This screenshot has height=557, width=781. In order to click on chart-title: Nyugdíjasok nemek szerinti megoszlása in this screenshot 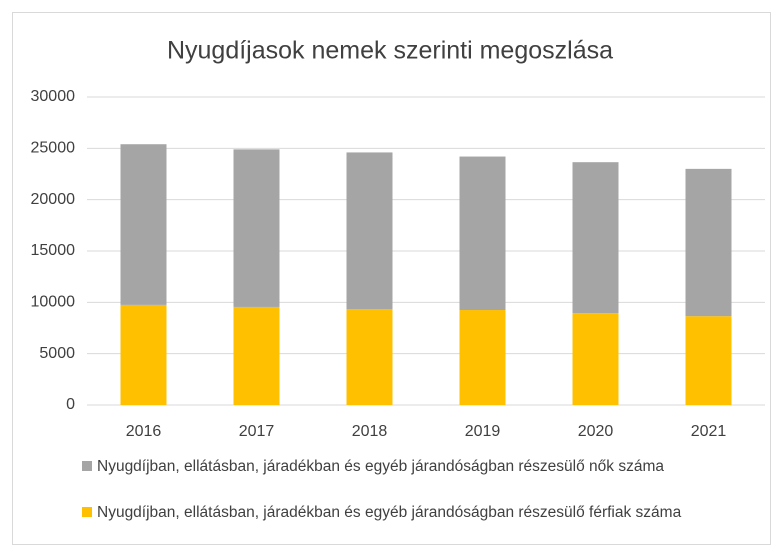, I will do `click(390, 51)`.